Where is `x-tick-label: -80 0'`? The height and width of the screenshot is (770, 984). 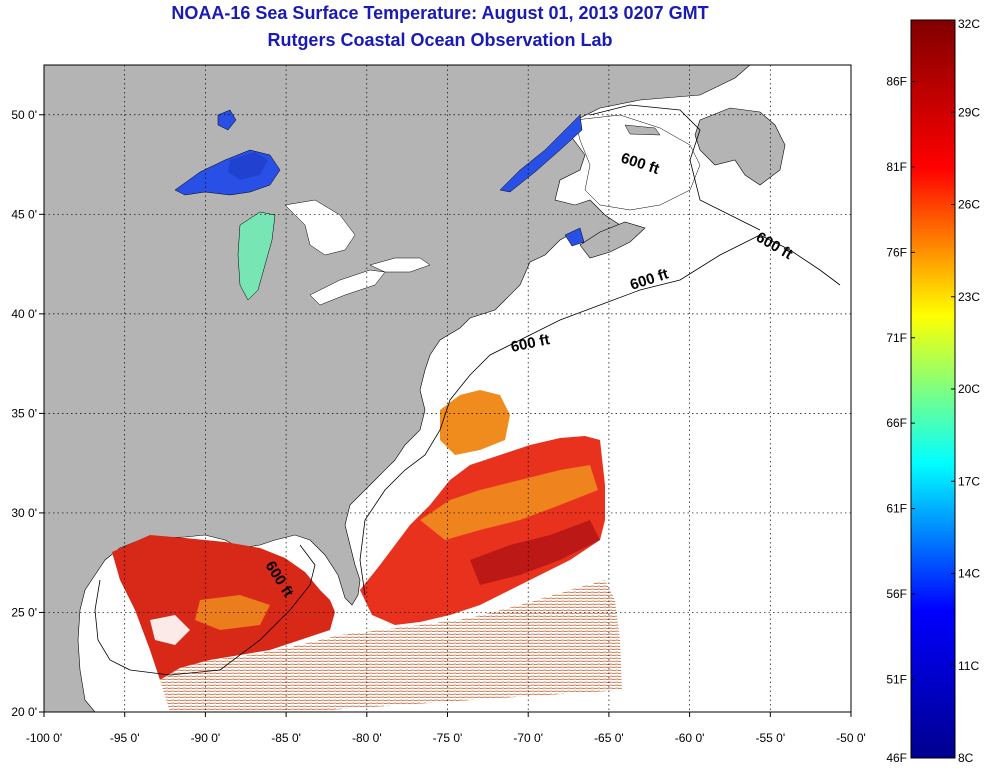 x-tick-label: -80 0' is located at coordinates (367, 738).